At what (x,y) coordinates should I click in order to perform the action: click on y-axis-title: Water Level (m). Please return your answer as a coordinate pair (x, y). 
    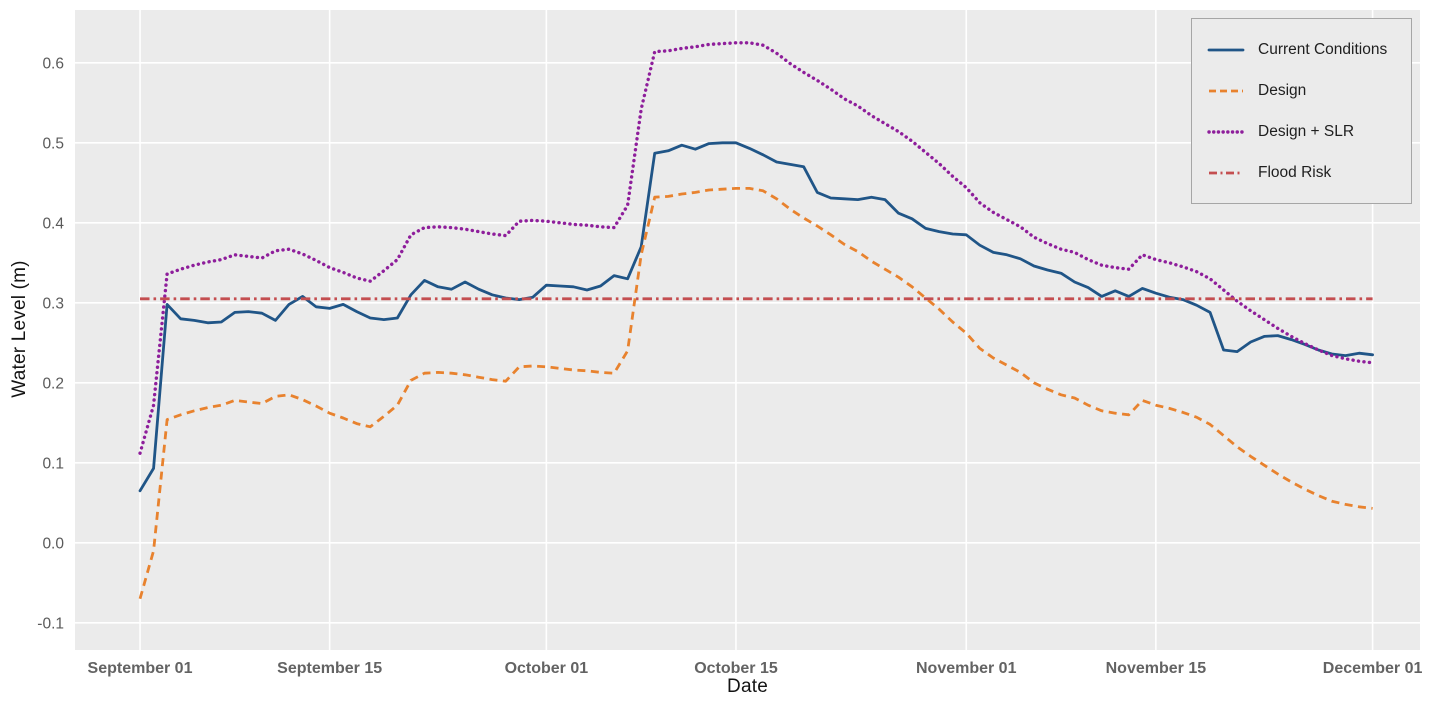
    Looking at the image, I should click on (19, 329).